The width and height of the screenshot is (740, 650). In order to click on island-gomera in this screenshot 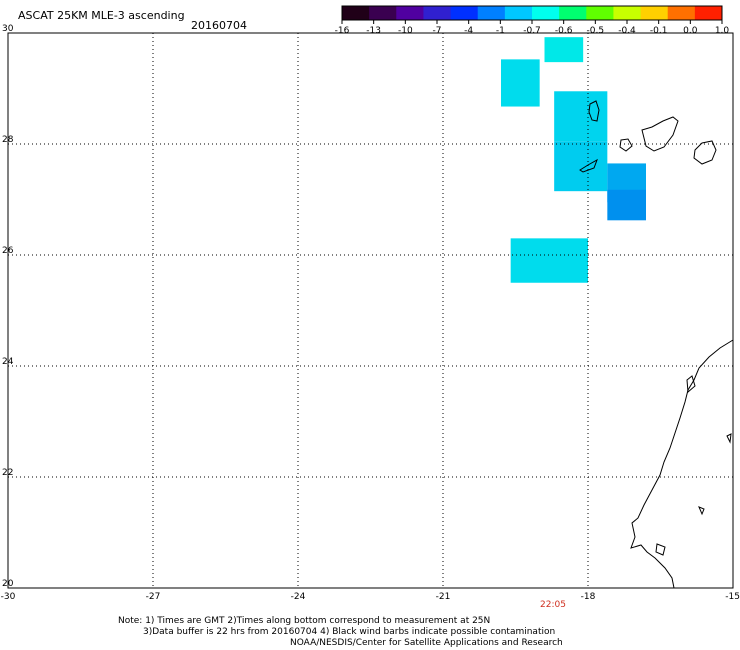, I will do `click(626, 145)`.